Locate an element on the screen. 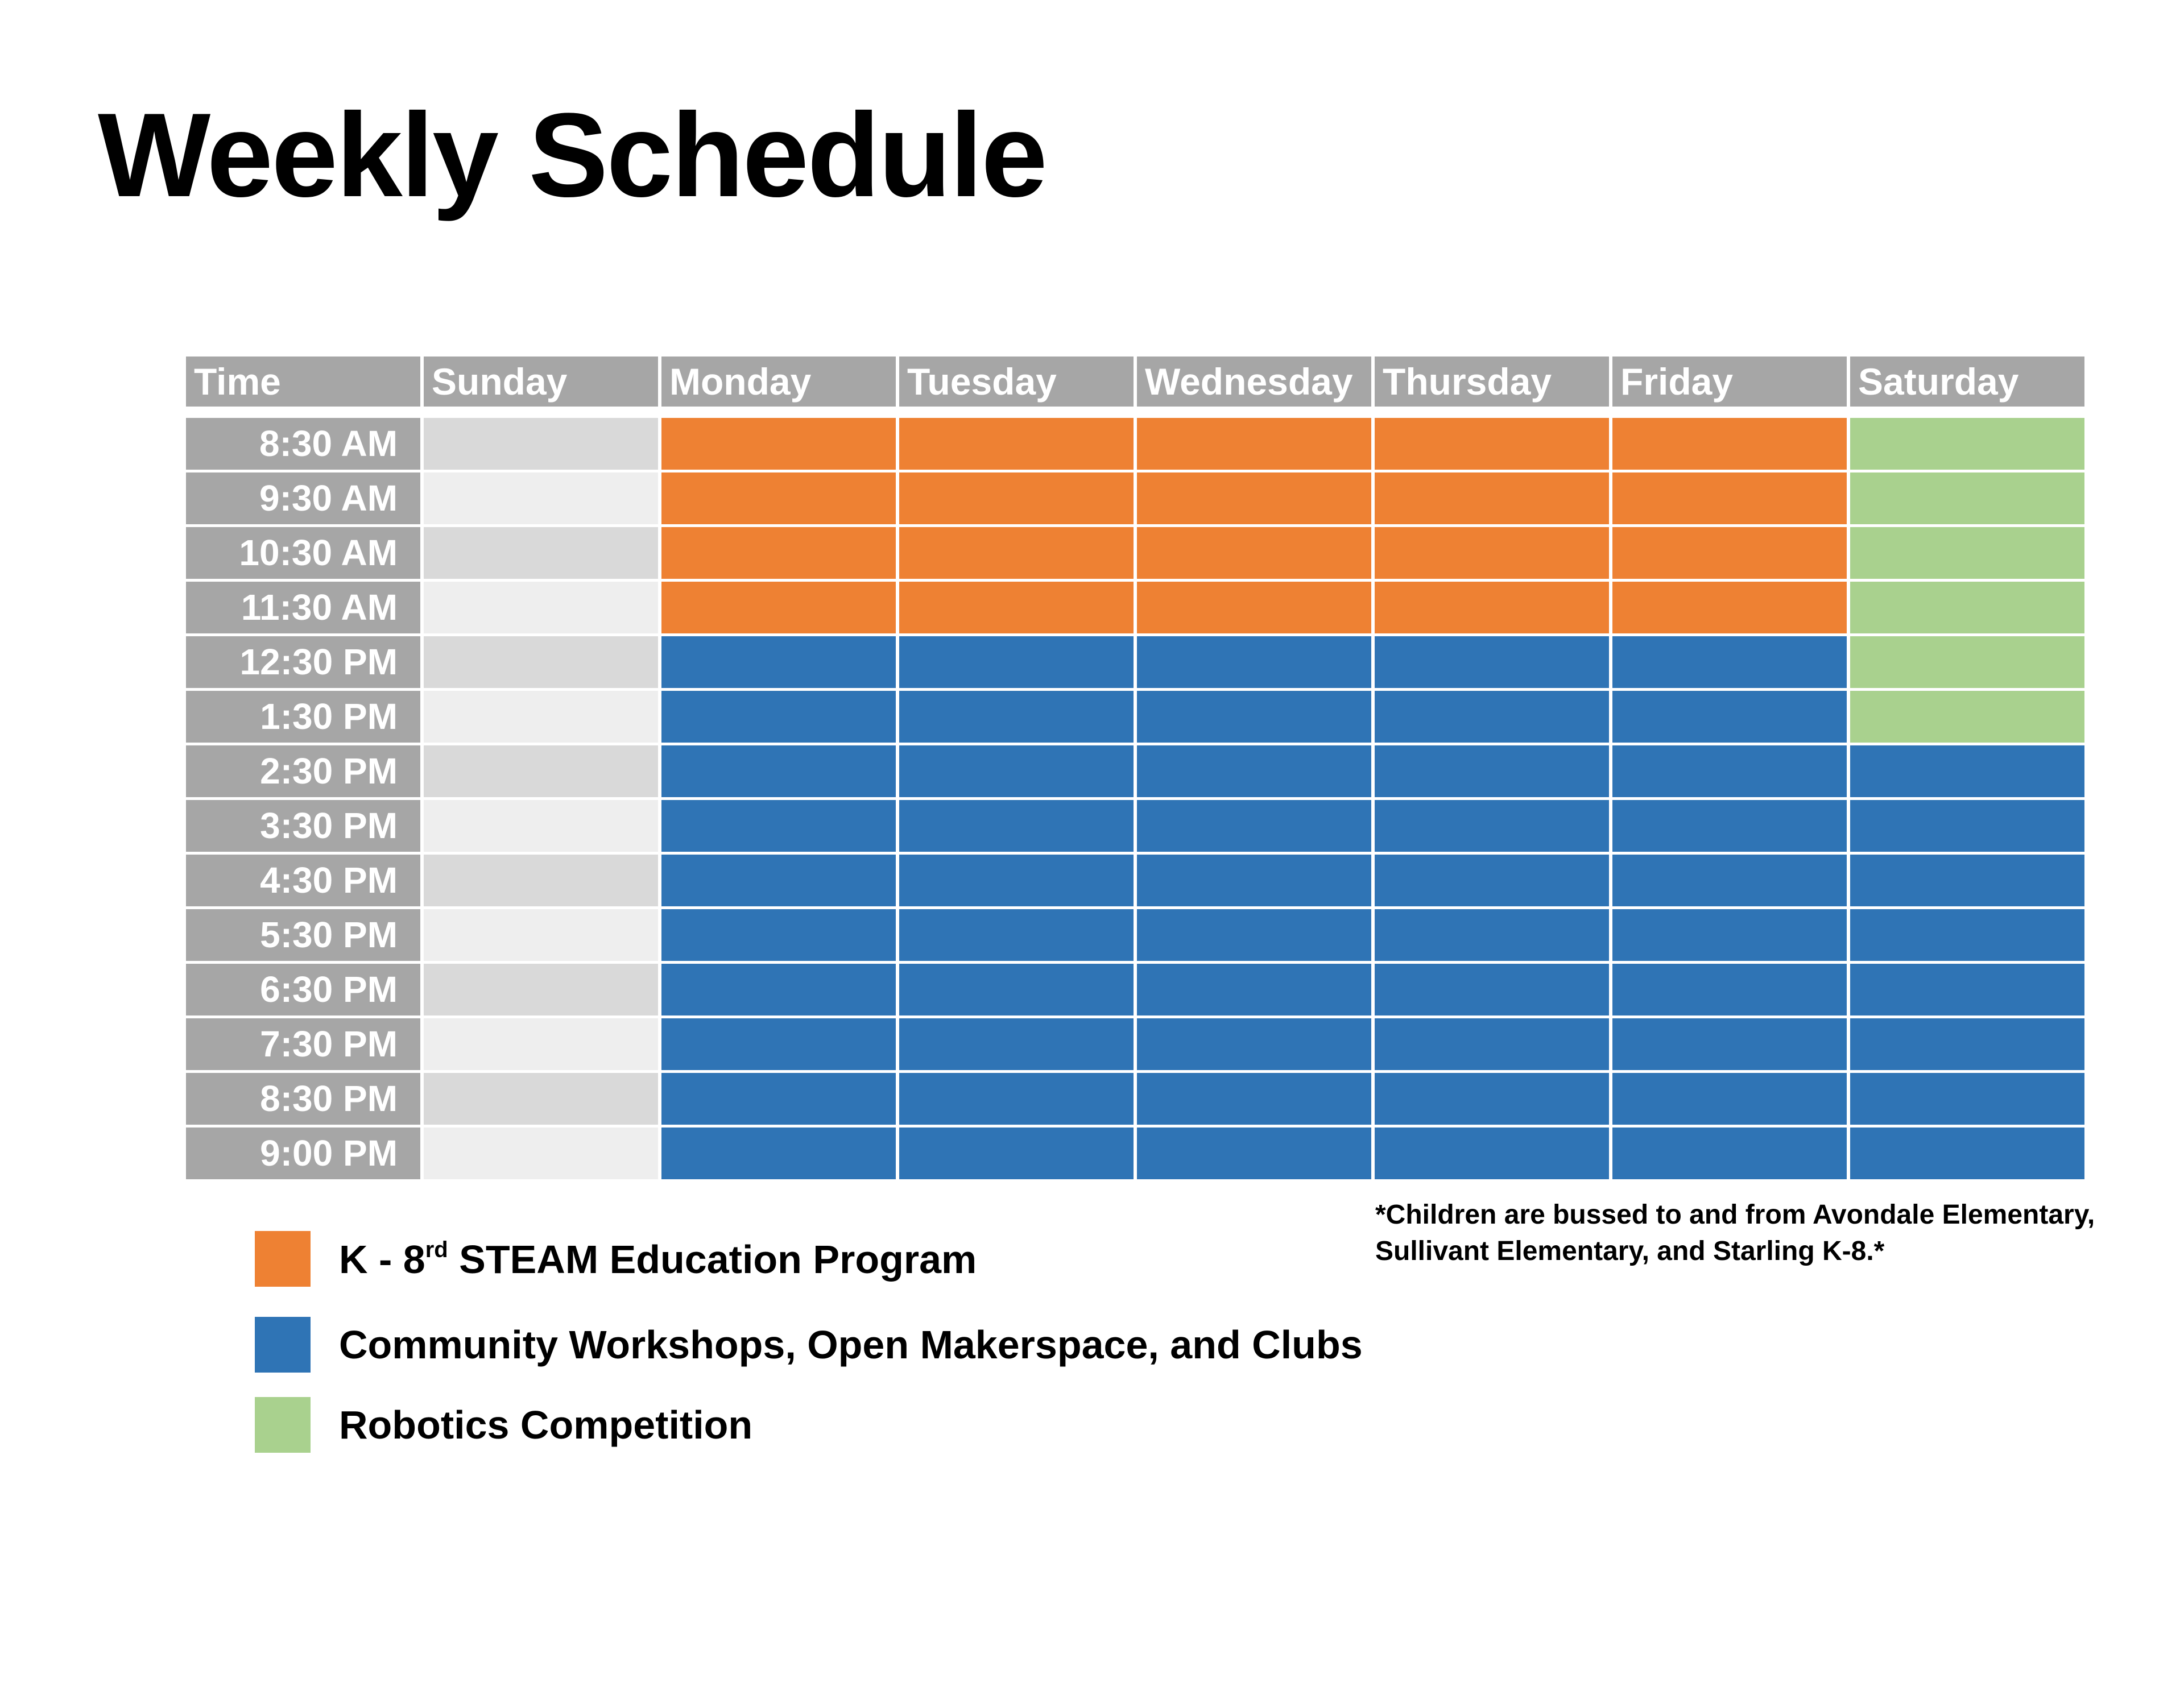 The image size is (2184, 1687). header-spacer is located at coordinates (1135, 412).